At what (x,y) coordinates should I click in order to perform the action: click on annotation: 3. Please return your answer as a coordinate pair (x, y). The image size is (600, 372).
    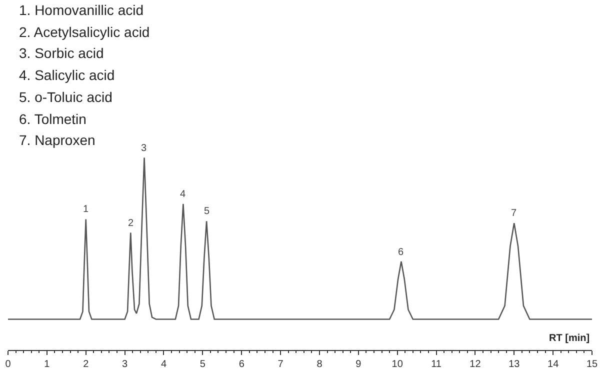
    Looking at the image, I should click on (144, 148).